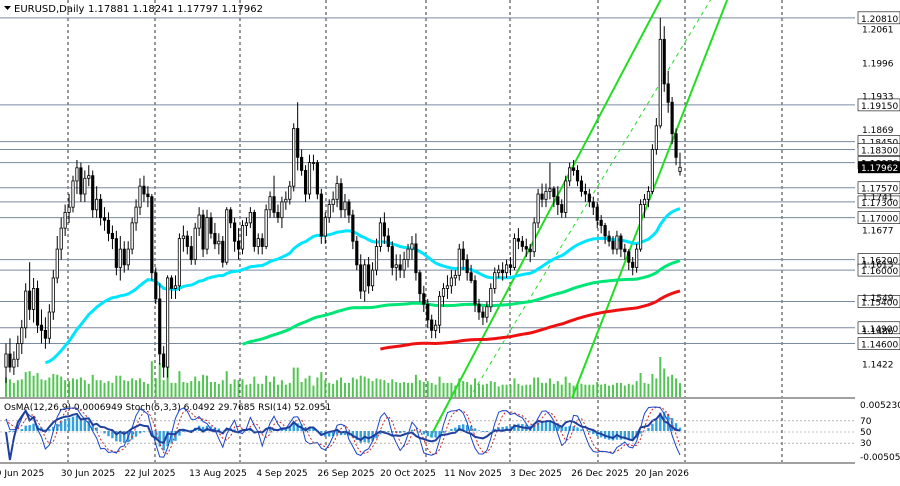 This screenshot has width=900, height=486. Describe the element at coordinates (600, 474) in the screenshot. I see `x-tick-label: 26 Dec 2025` at that location.